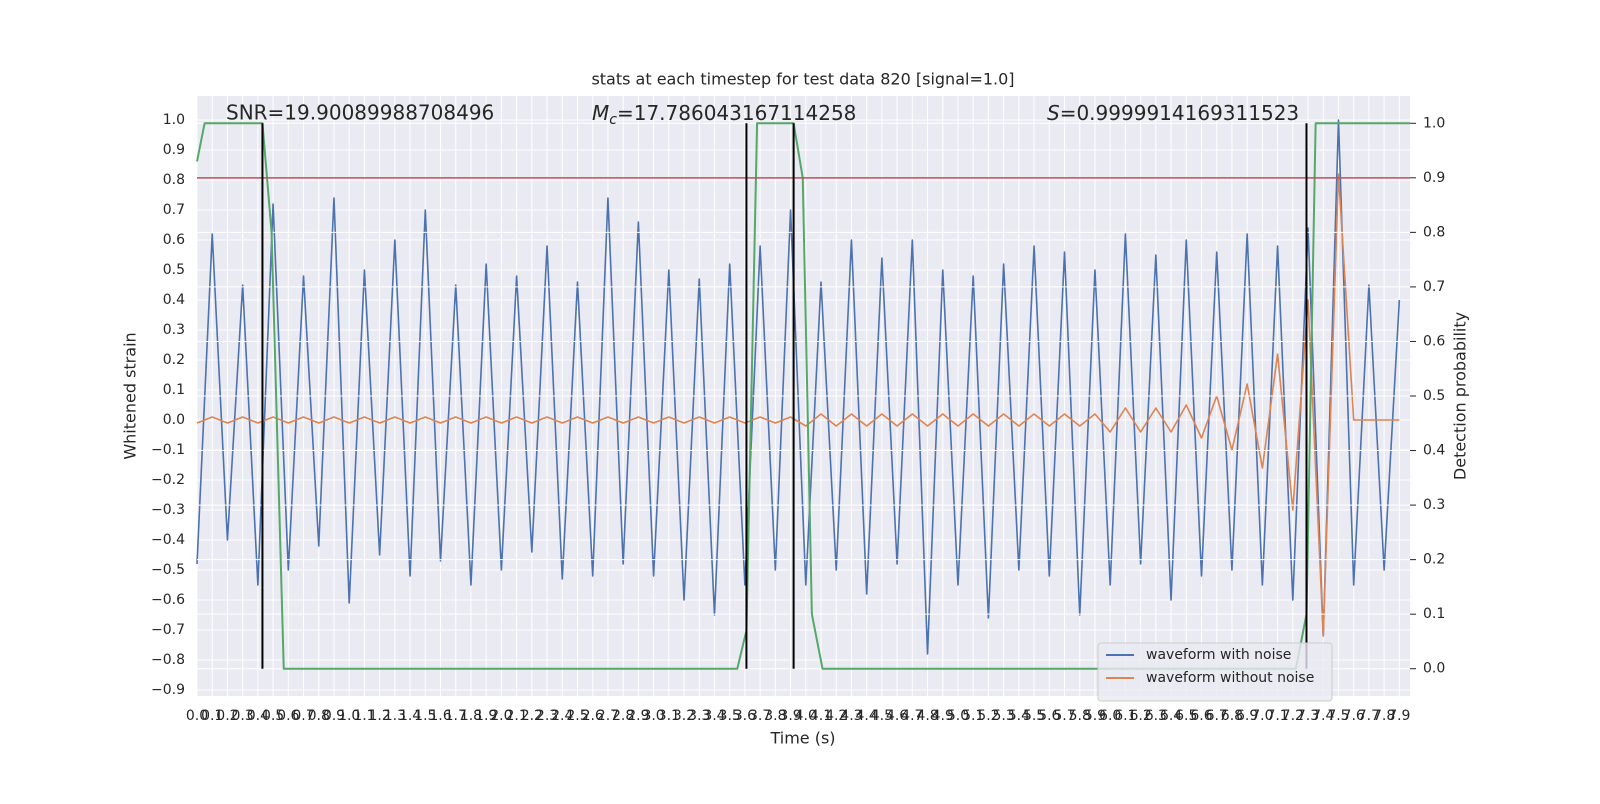 The height and width of the screenshot is (804, 1600). Describe the element at coordinates (638, 716) in the screenshot. I see `x-tick-label: 2.9` at that location.